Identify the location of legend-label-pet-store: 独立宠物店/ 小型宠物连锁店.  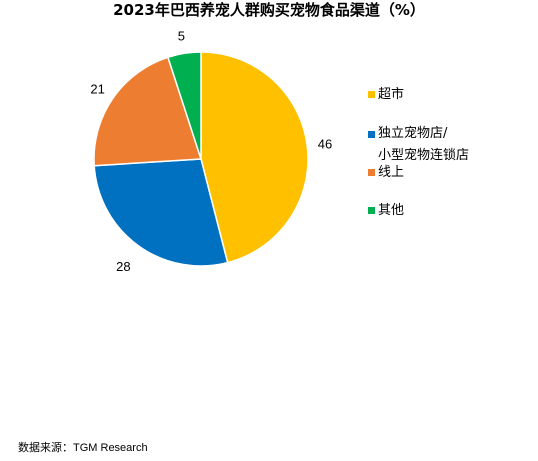
(424, 144).